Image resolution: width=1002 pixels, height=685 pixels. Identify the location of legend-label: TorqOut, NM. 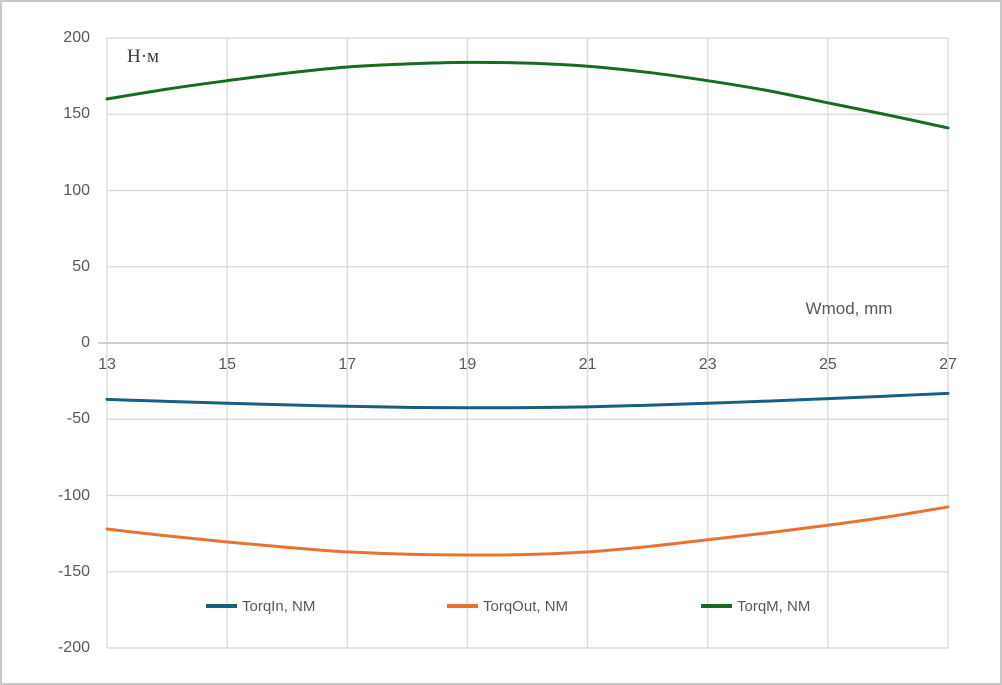
(526, 606).